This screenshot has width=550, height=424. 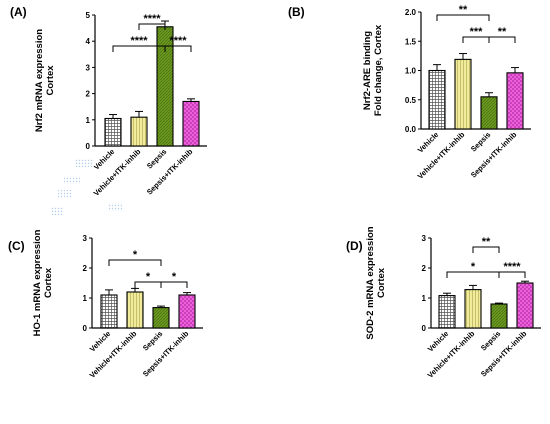 I want to click on panel-d-label: (D), so click(x=354, y=246).